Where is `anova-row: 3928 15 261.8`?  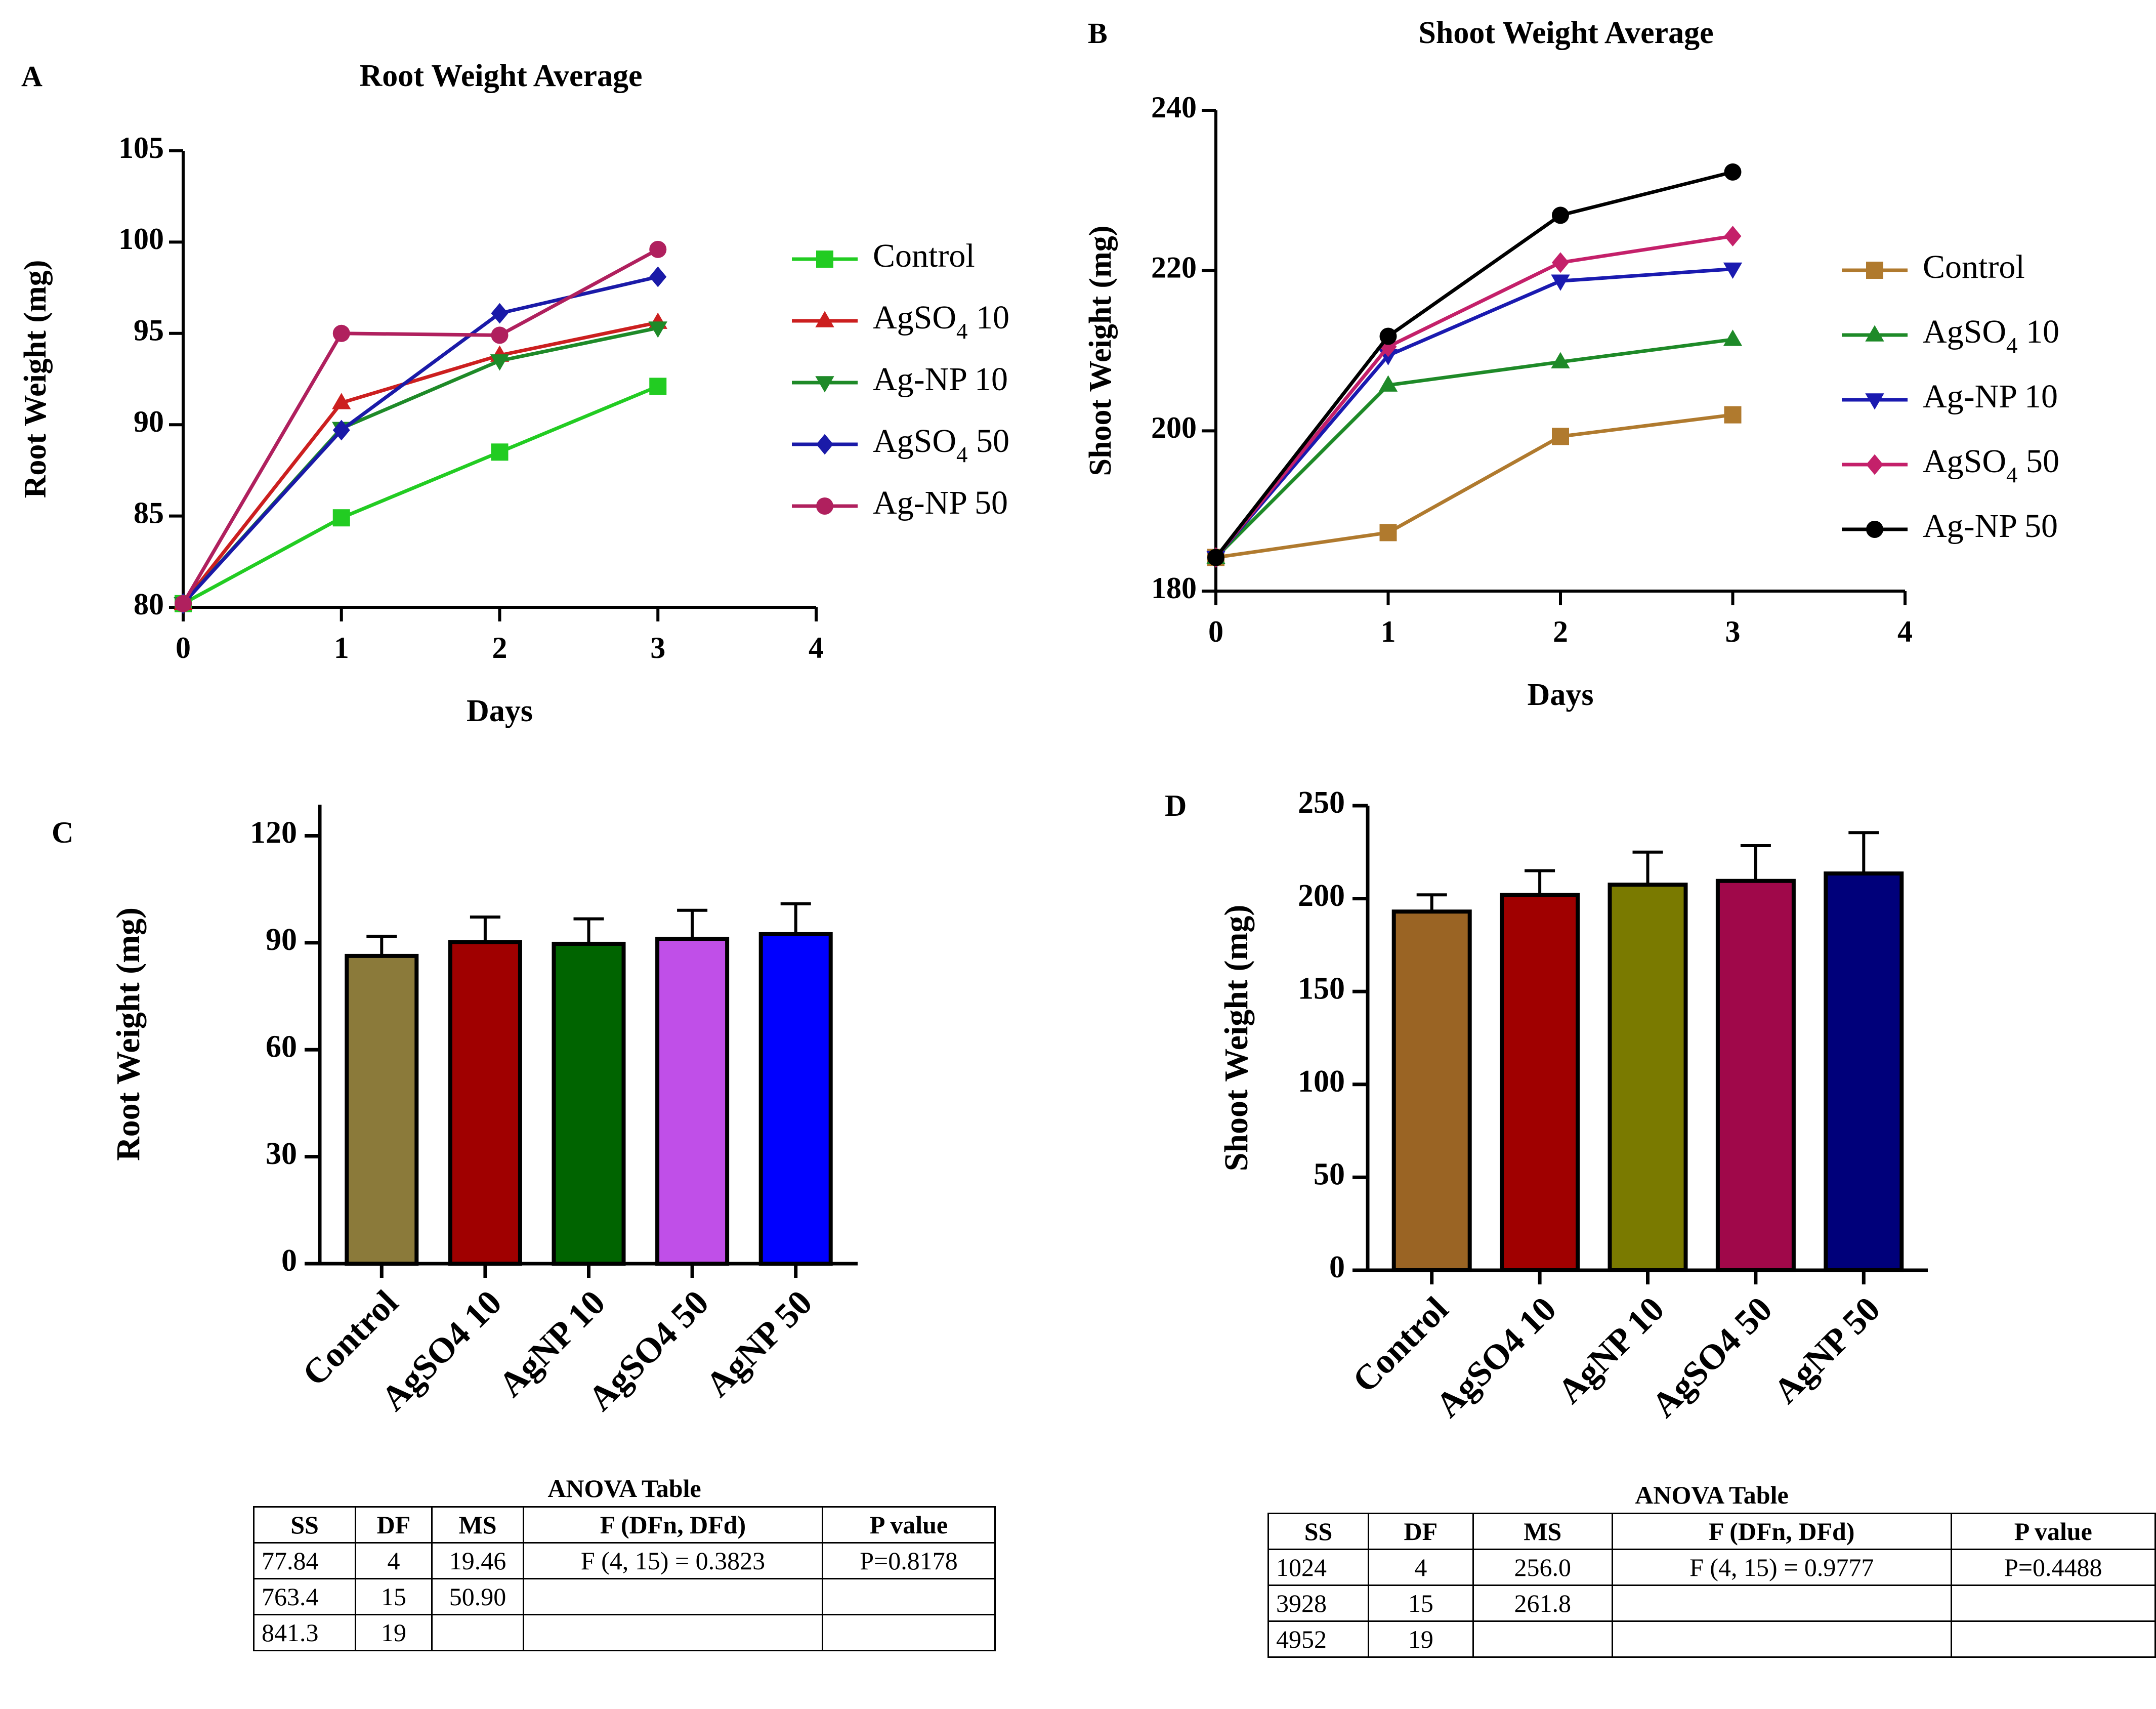
anova-row: 3928 15 261.8 is located at coordinates (1711, 1604).